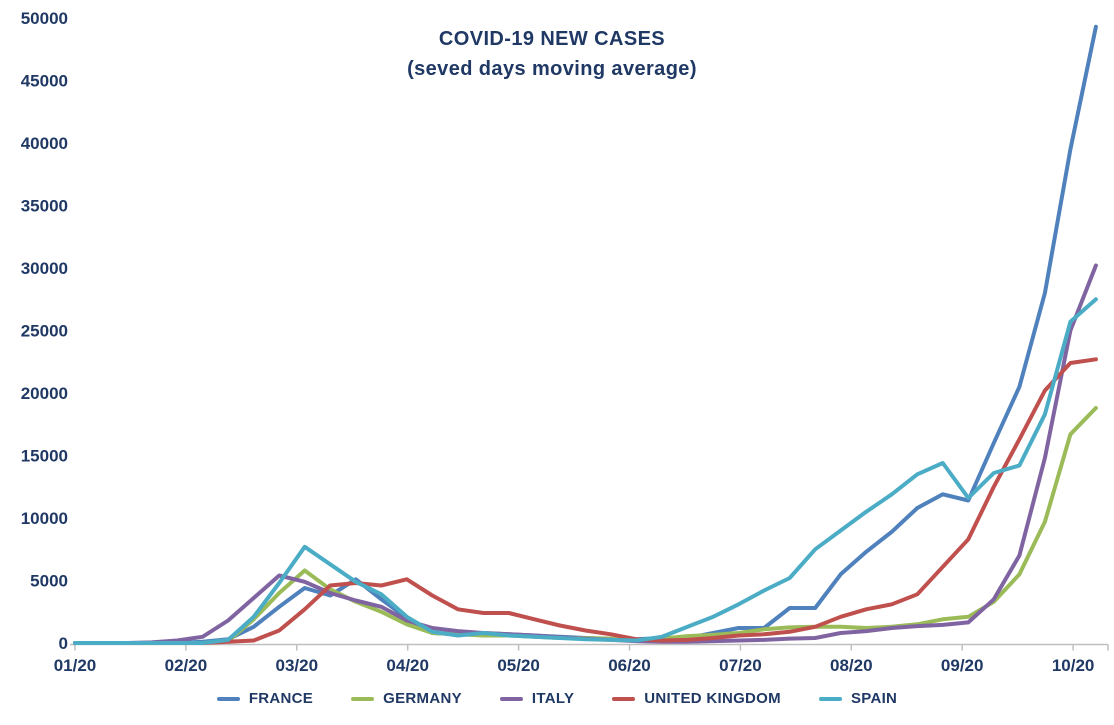 The image size is (1114, 725). Describe the element at coordinates (44, 206) in the screenshot. I see `y-tick-label: 35000` at that location.